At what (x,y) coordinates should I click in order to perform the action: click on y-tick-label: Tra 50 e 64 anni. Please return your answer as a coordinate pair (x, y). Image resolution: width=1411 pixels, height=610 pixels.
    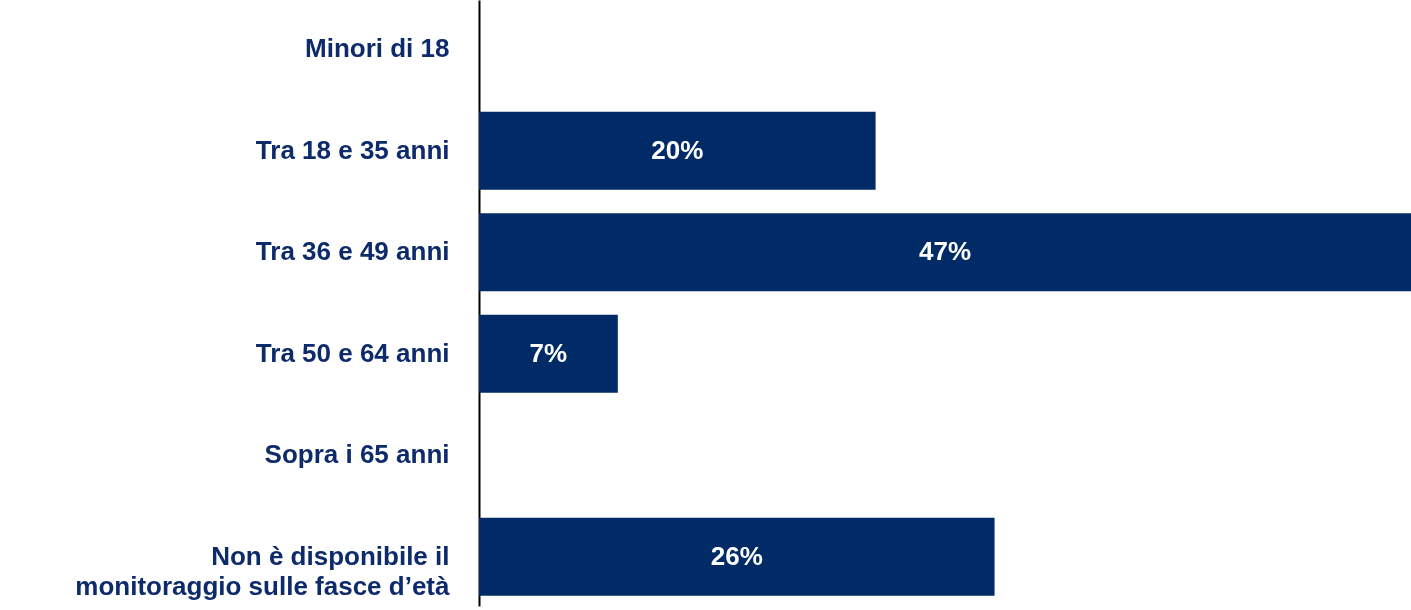
    Looking at the image, I should click on (352, 352).